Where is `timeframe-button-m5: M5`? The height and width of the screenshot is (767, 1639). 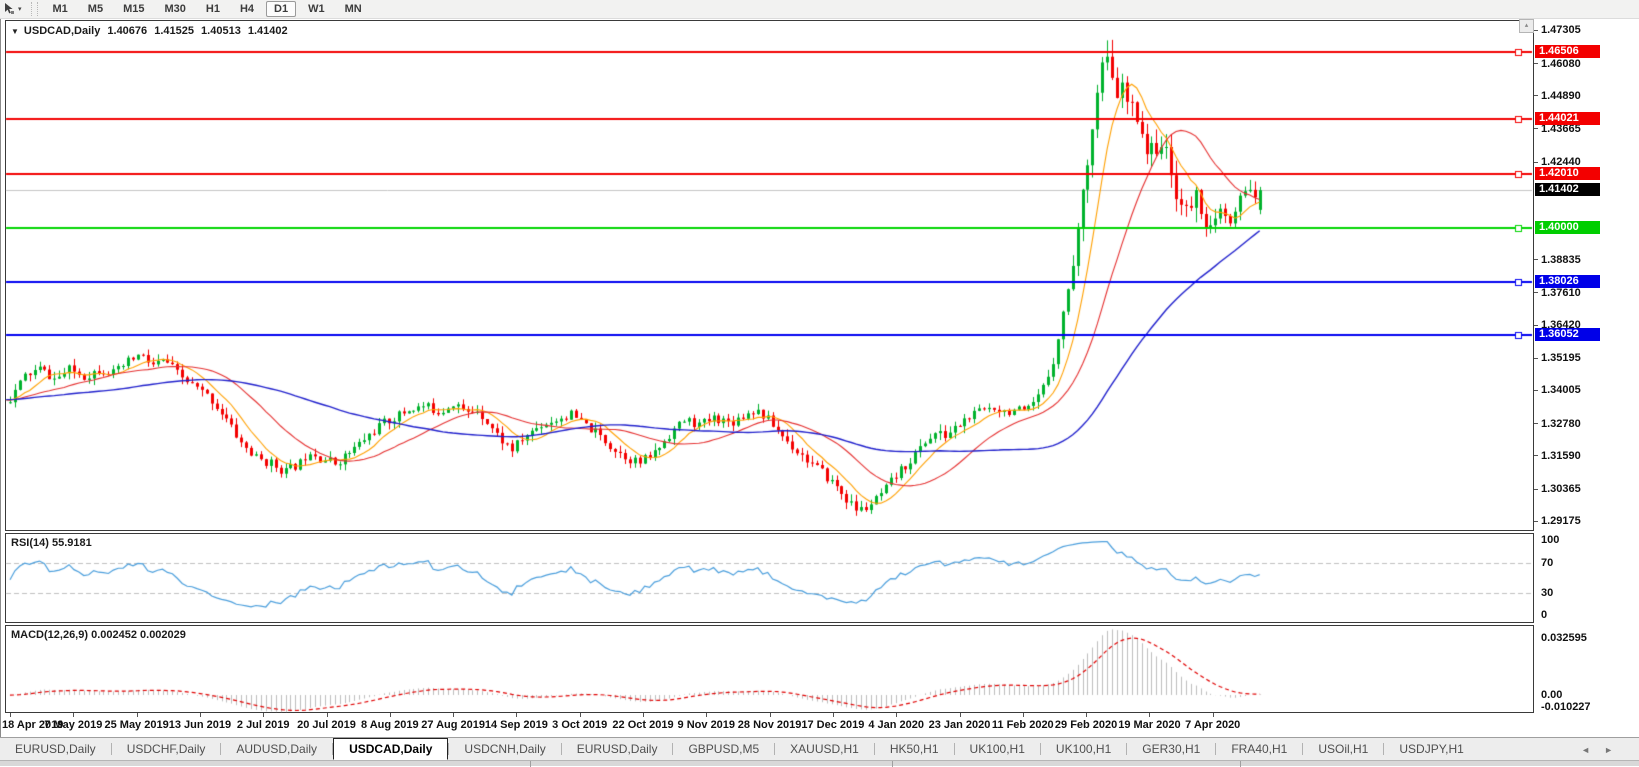
timeframe-button-m5: M5 is located at coordinates (95, 9).